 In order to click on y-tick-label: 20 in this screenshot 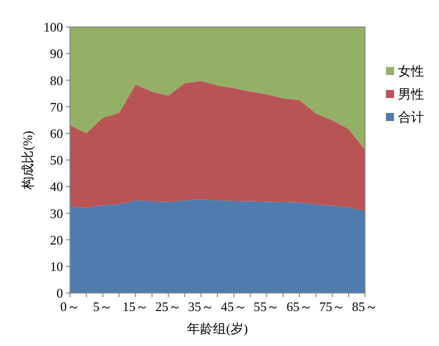, I will do `click(56, 240)`.